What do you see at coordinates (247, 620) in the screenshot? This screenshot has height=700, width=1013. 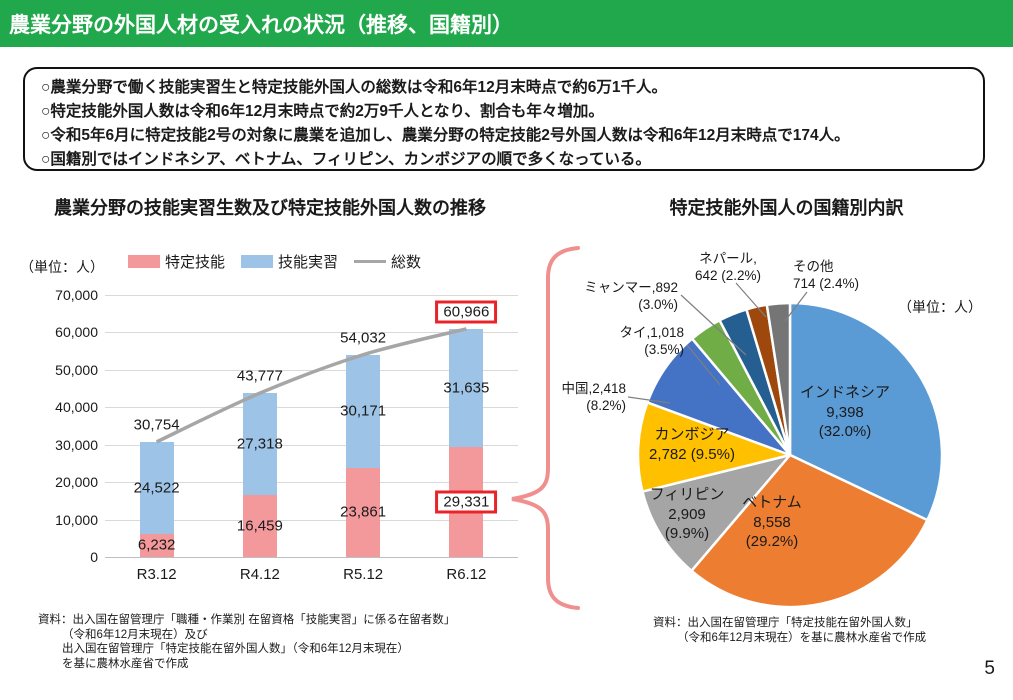 I see `source-line: 資料：出入国在留管理庁「職種・作業別 在留資格「技能実習」に係る在留者数」` at bounding box center [247, 620].